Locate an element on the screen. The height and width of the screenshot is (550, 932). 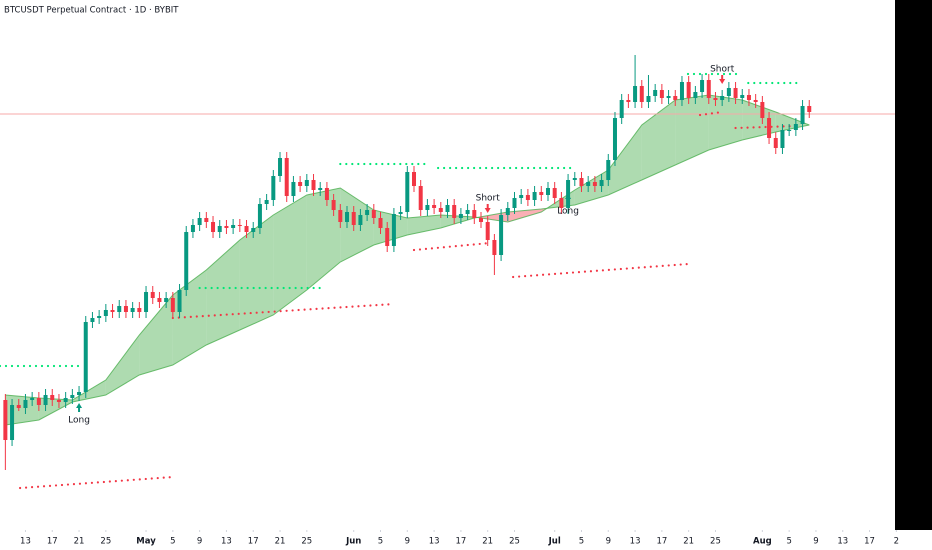
x-tick-label: May is located at coordinates (146, 542).